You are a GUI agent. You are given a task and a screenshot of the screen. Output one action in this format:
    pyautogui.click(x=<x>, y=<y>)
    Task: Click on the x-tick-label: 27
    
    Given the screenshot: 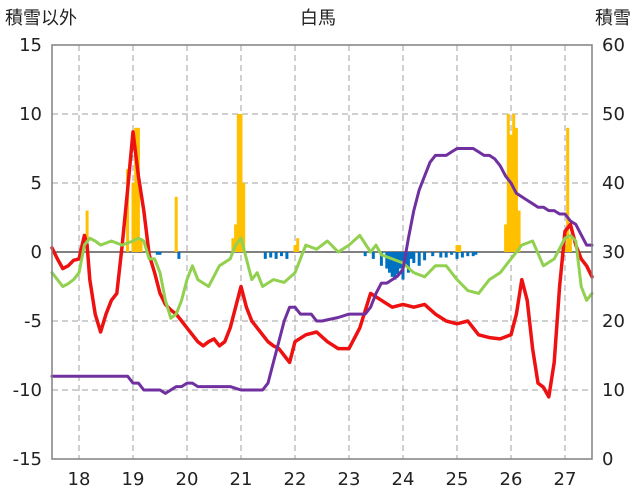 What is the action you would take?
    pyautogui.click(x=565, y=479)
    